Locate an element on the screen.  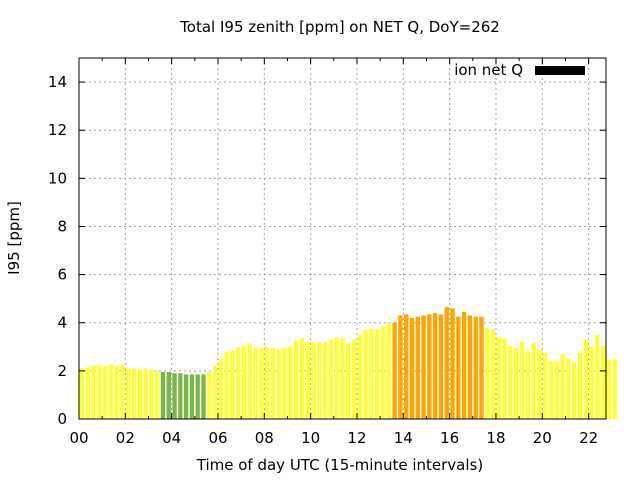
x-tick-label: 18 is located at coordinates (495, 438).